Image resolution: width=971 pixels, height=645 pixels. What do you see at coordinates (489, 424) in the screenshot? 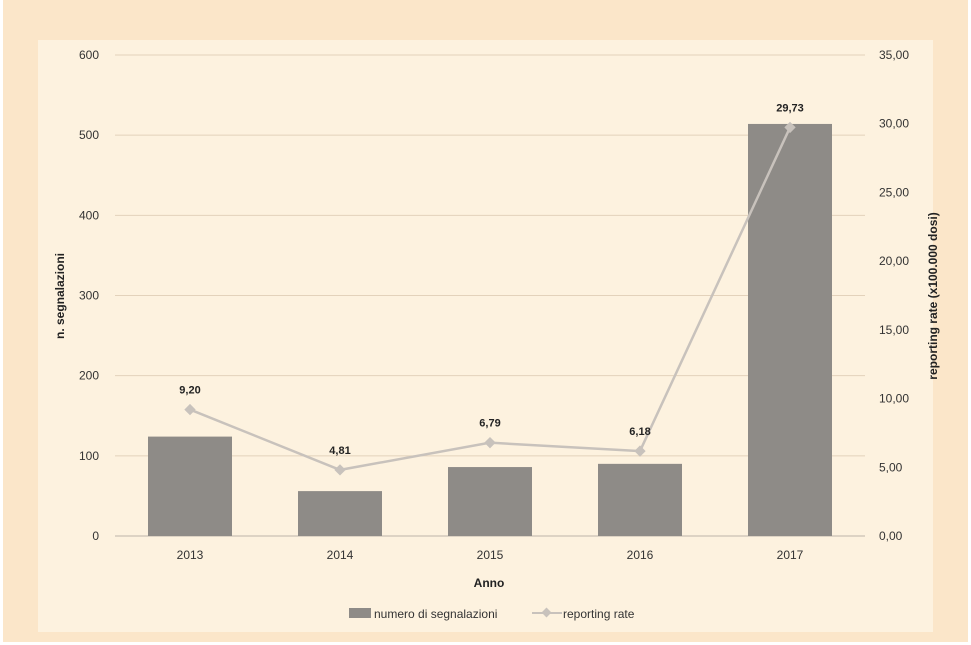
I see `data-label: 6,79` at bounding box center [489, 424].